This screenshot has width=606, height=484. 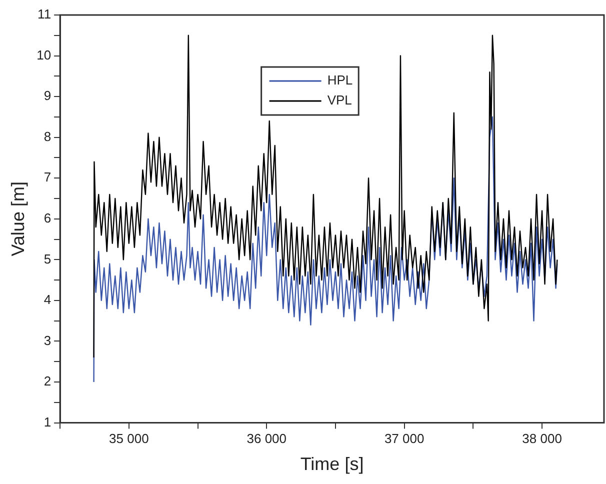 I want to click on y-tick-label: 1, so click(x=48, y=422).